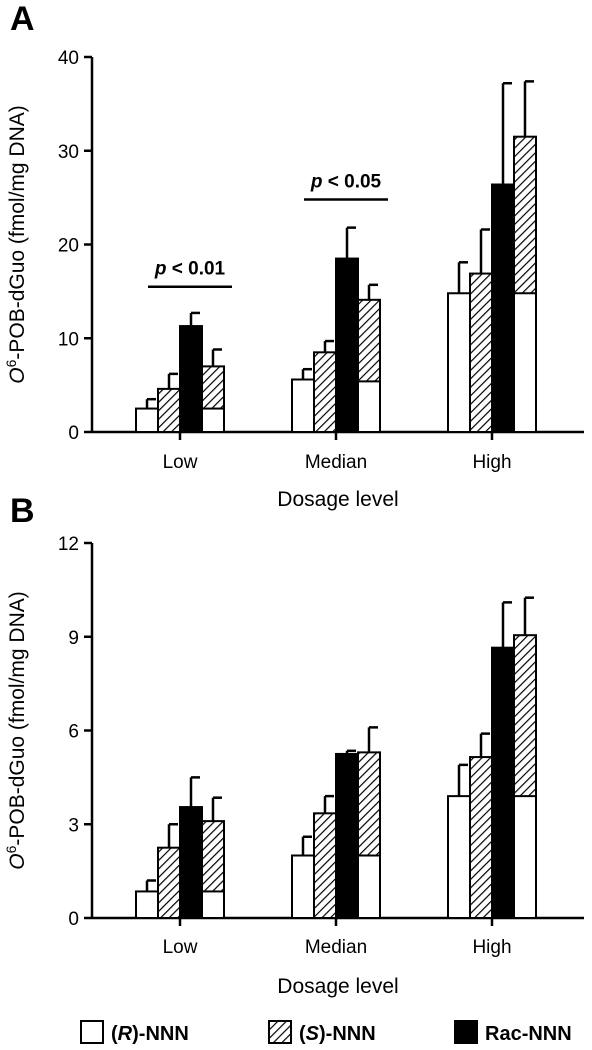 Image resolution: width=592 pixels, height=1050 pixels. What do you see at coordinates (195, 269) in the screenshot?
I see `significance-value: < 0.01` at bounding box center [195, 269].